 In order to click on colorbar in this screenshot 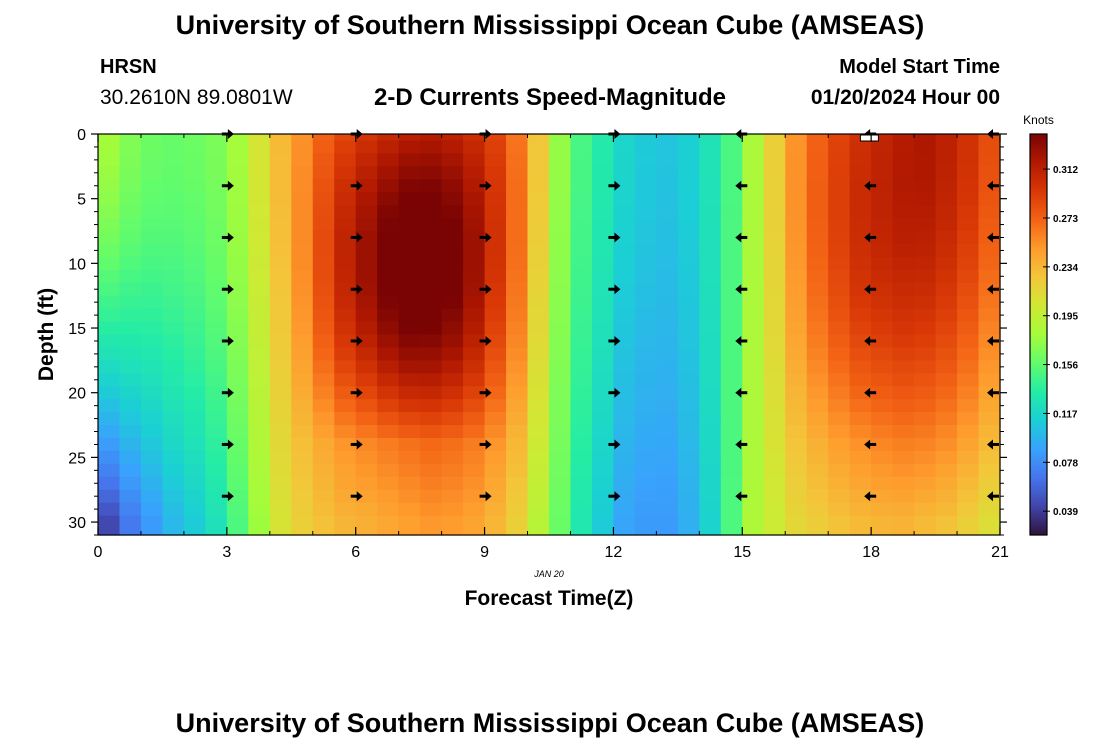, I will do `click(1038, 334)`.